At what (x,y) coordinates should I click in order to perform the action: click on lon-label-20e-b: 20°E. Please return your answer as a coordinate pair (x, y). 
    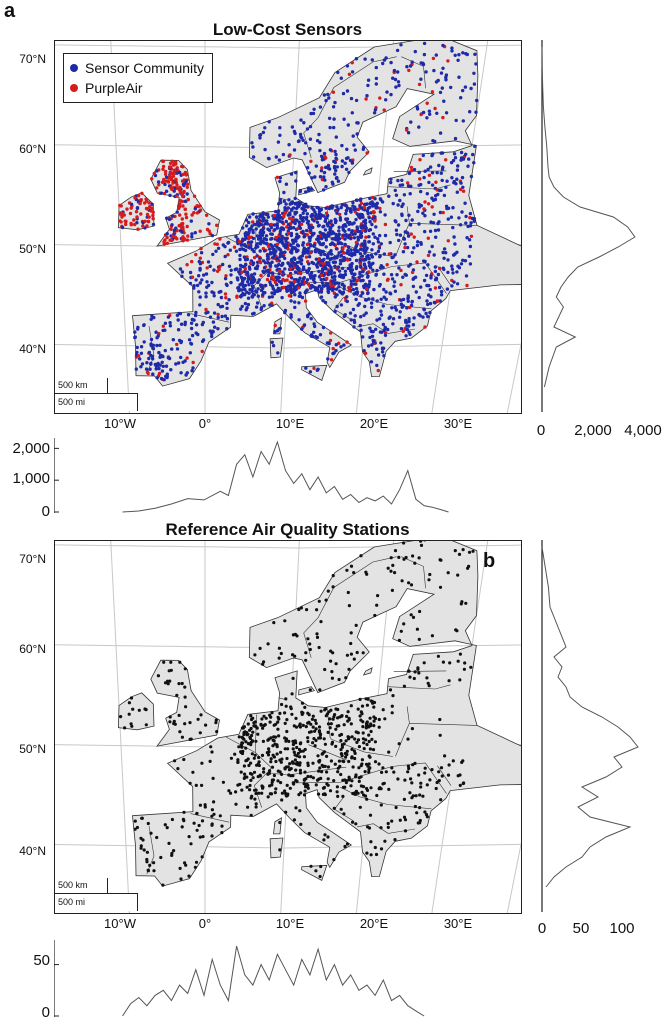
    Looking at the image, I should click on (374, 923).